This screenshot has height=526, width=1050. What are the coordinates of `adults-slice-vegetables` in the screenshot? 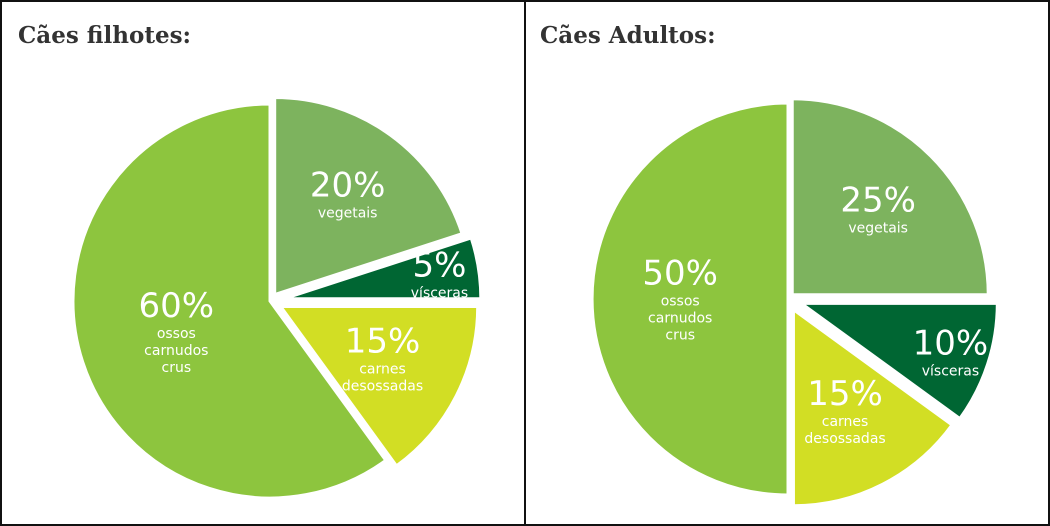 It's located at (890, 197).